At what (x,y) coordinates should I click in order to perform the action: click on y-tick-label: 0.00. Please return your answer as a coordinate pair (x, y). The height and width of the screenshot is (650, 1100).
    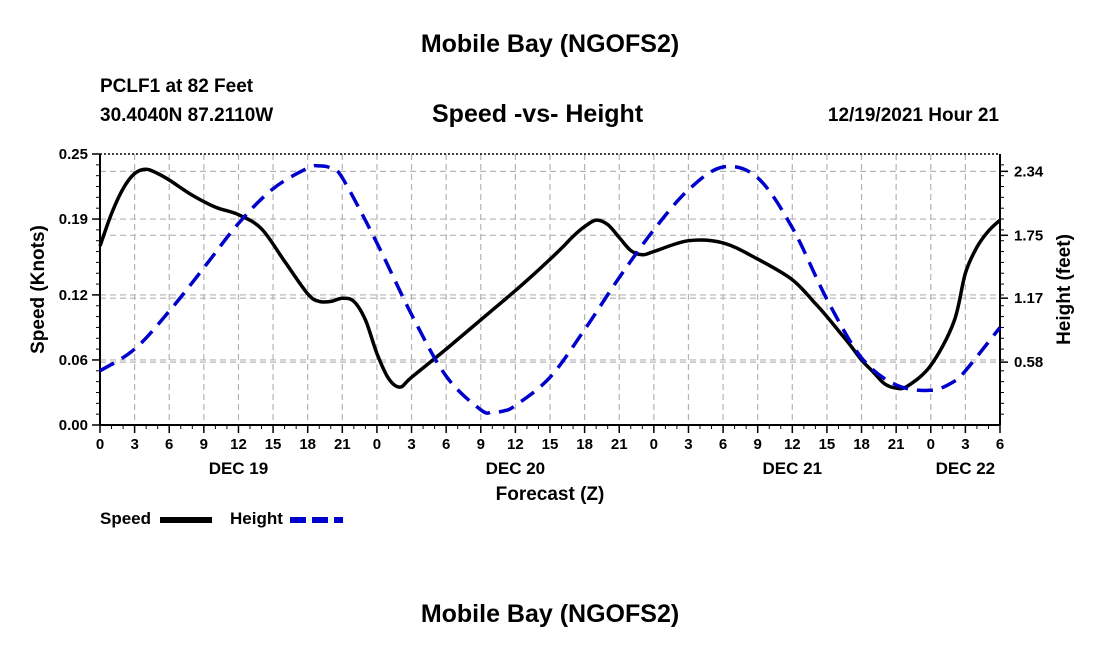
    Looking at the image, I should click on (73, 425).